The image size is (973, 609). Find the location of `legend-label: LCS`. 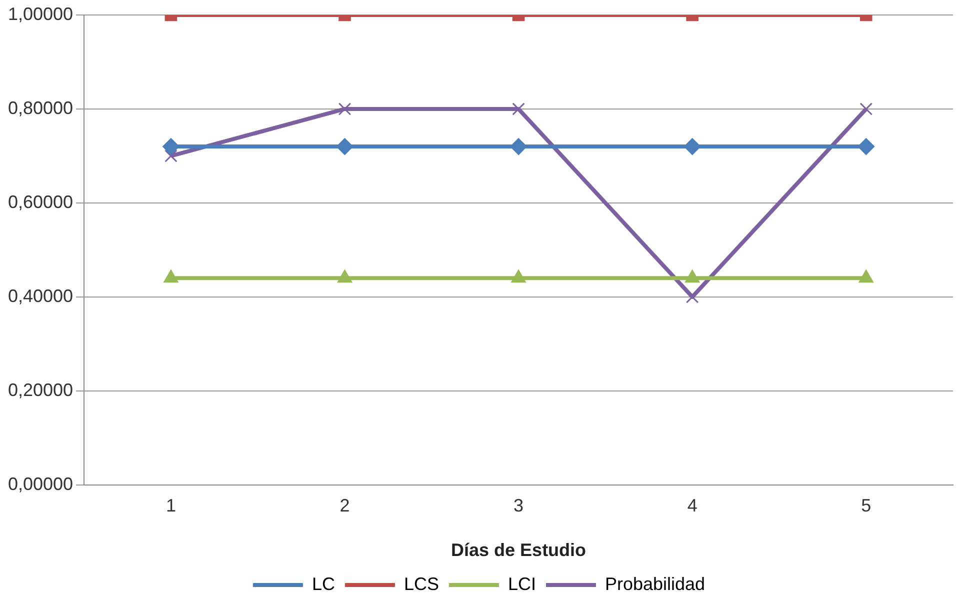

legend-label: LCS is located at coordinates (421, 584).